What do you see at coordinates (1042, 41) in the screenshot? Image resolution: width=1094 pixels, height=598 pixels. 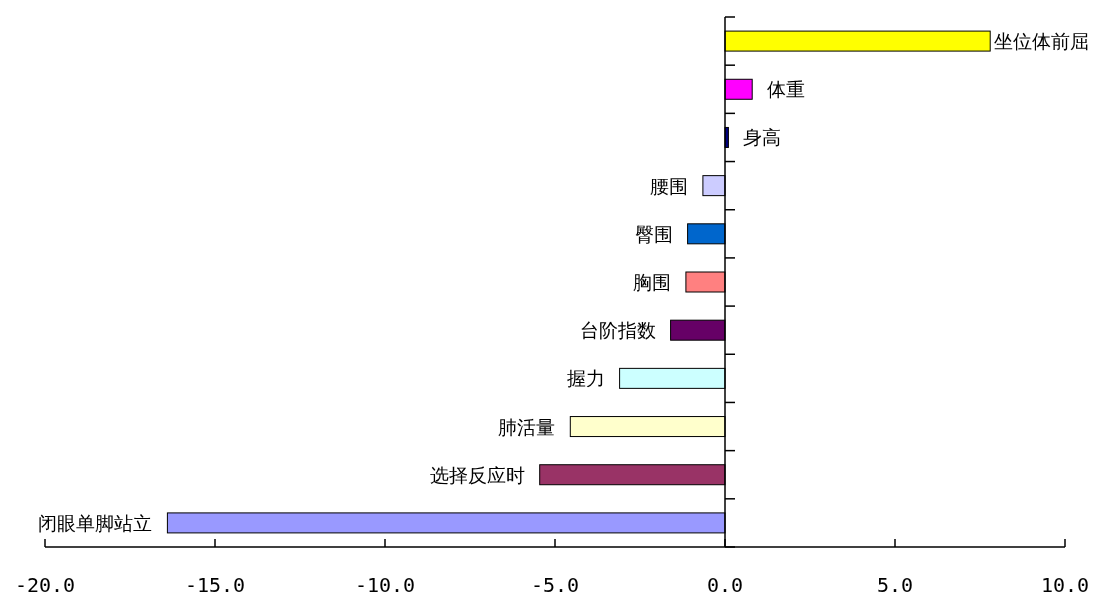 I see `y-tick-label: 坐位体前屈` at bounding box center [1042, 41].